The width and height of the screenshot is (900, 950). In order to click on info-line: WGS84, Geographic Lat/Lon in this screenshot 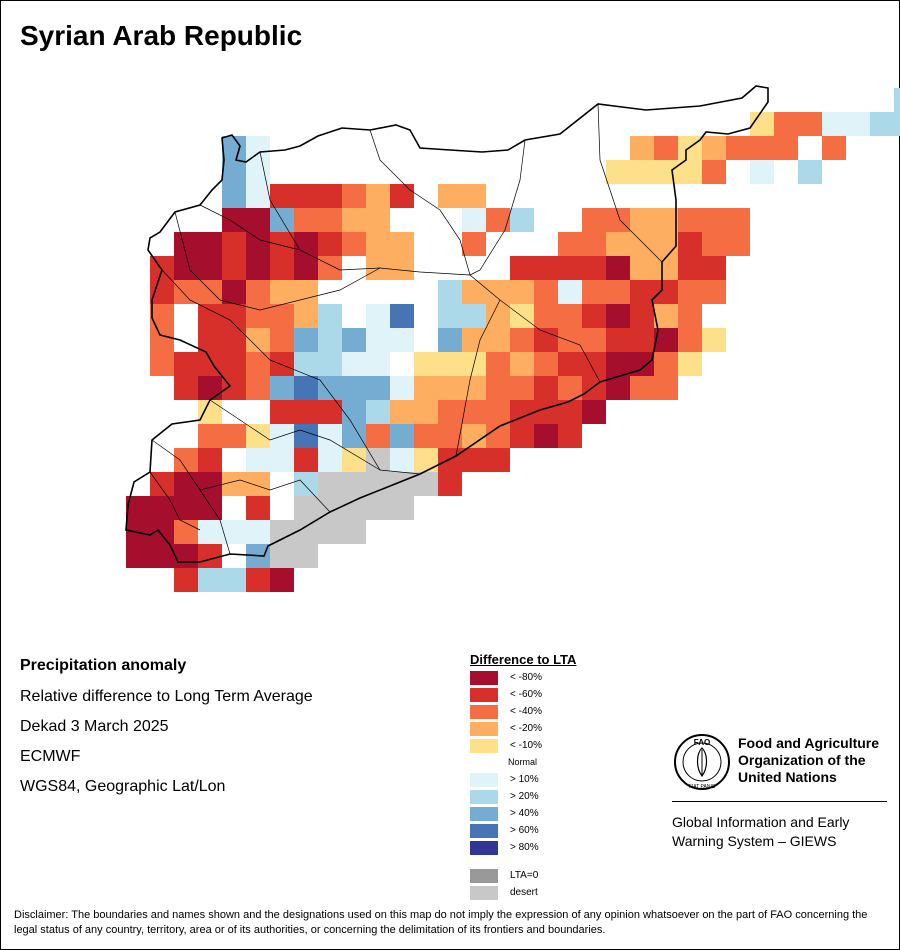, I will do `click(123, 786)`.